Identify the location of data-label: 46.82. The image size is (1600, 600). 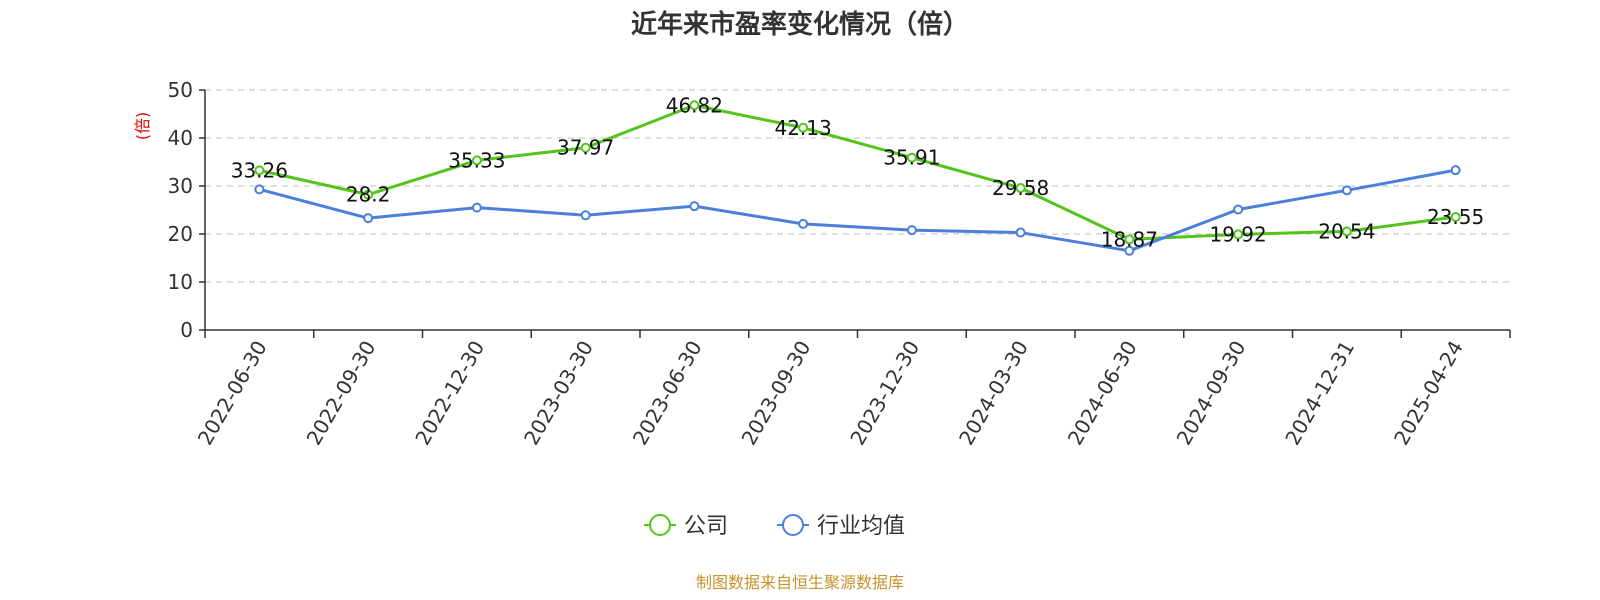
(694, 105).